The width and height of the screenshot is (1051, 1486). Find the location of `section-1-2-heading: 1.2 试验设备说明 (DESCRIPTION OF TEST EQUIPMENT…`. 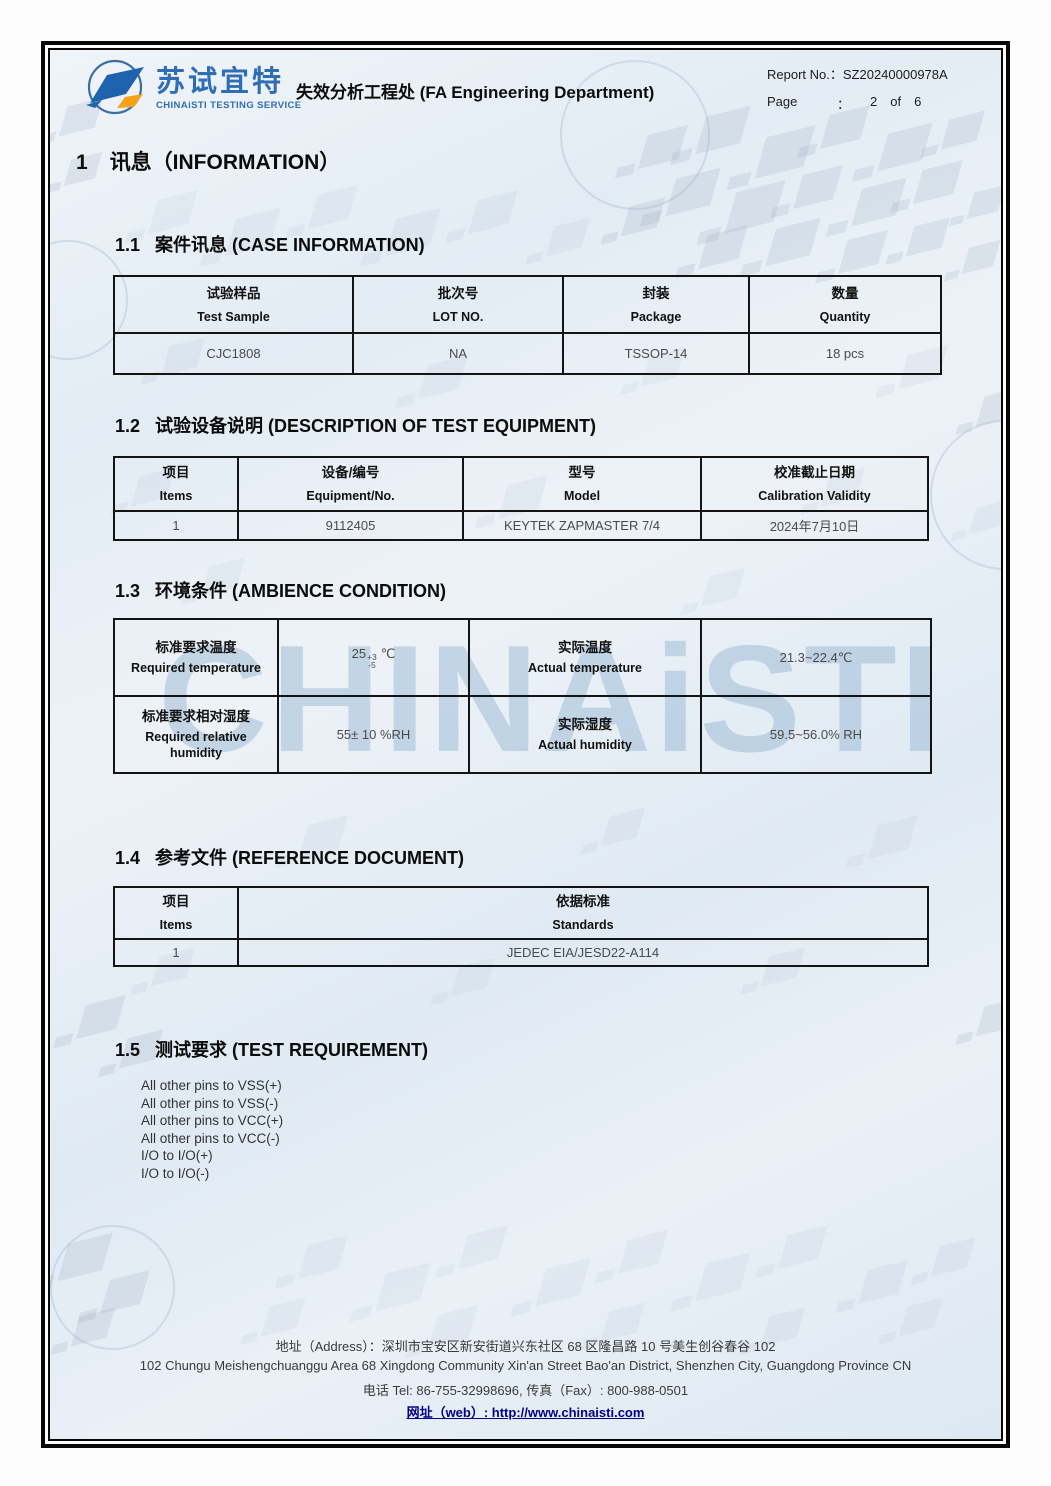

section-1-2-heading: 1.2 试验设备说明 (DESCRIPTION OF TEST EQUIPMENT… is located at coordinates (355, 425).